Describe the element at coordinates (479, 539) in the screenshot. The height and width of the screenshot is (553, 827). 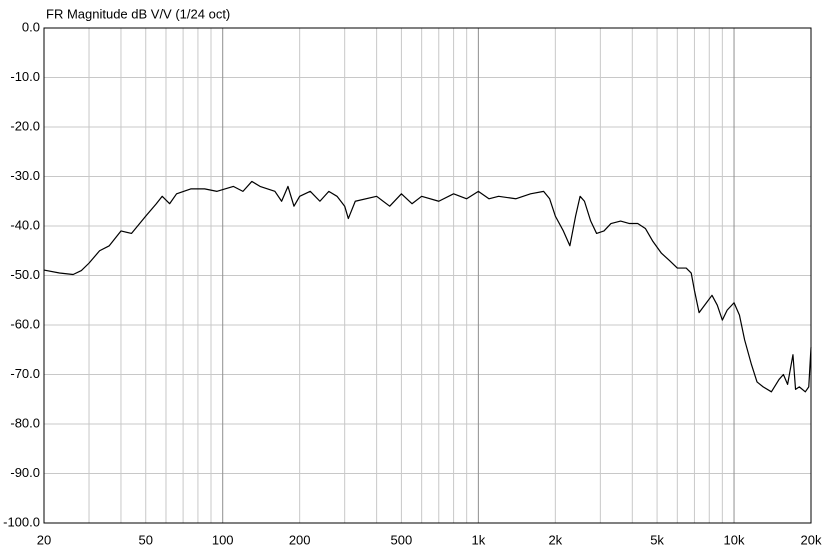
I see `x-tick-label: 1k` at that location.